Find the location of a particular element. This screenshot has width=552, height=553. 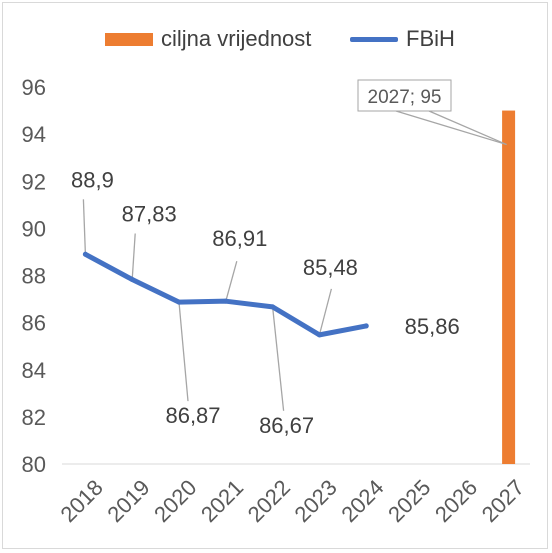

y-tick-label: 86 is located at coordinates (34, 323).